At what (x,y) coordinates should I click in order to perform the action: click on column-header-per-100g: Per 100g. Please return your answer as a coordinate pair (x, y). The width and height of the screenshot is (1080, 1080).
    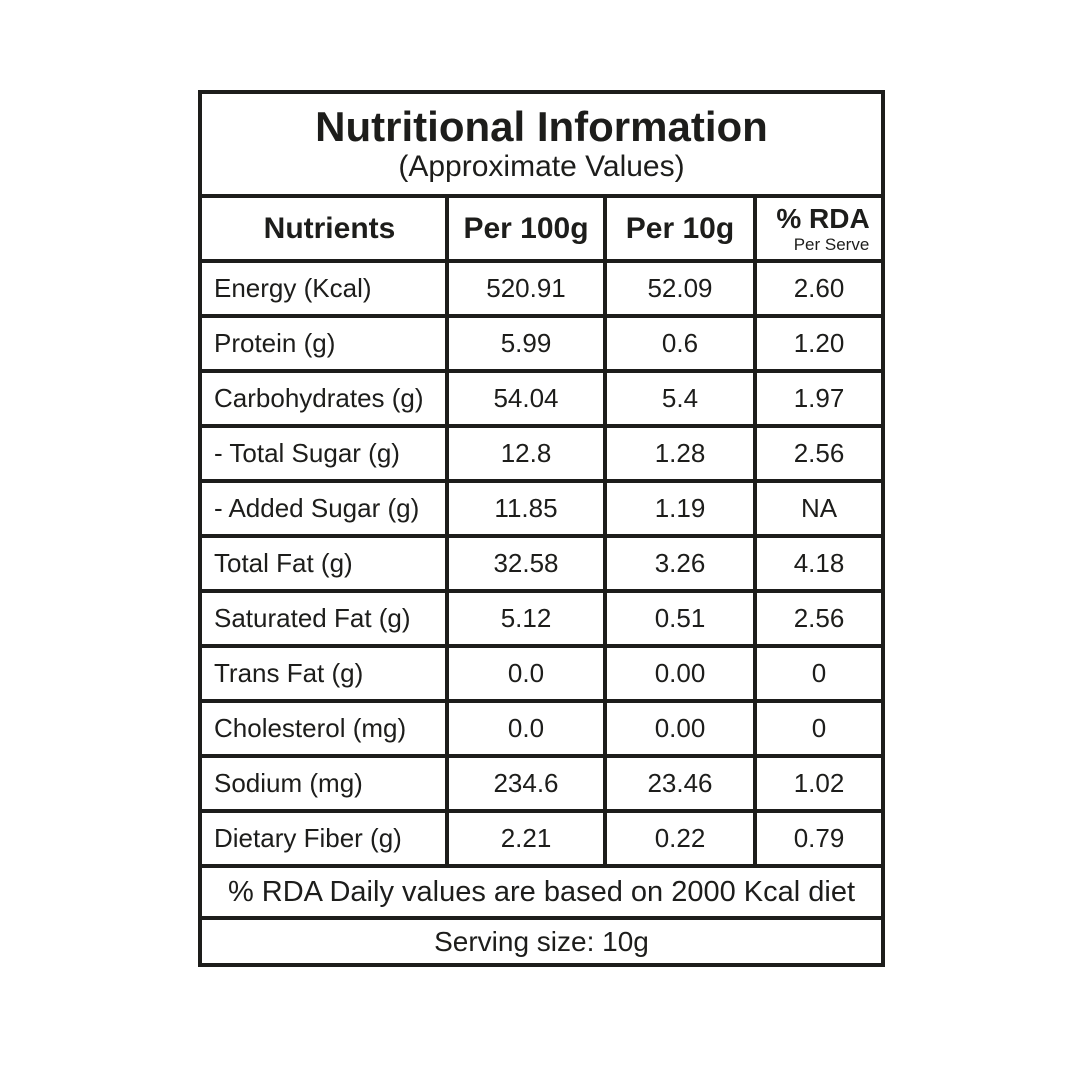
    Looking at the image, I should click on (526, 228).